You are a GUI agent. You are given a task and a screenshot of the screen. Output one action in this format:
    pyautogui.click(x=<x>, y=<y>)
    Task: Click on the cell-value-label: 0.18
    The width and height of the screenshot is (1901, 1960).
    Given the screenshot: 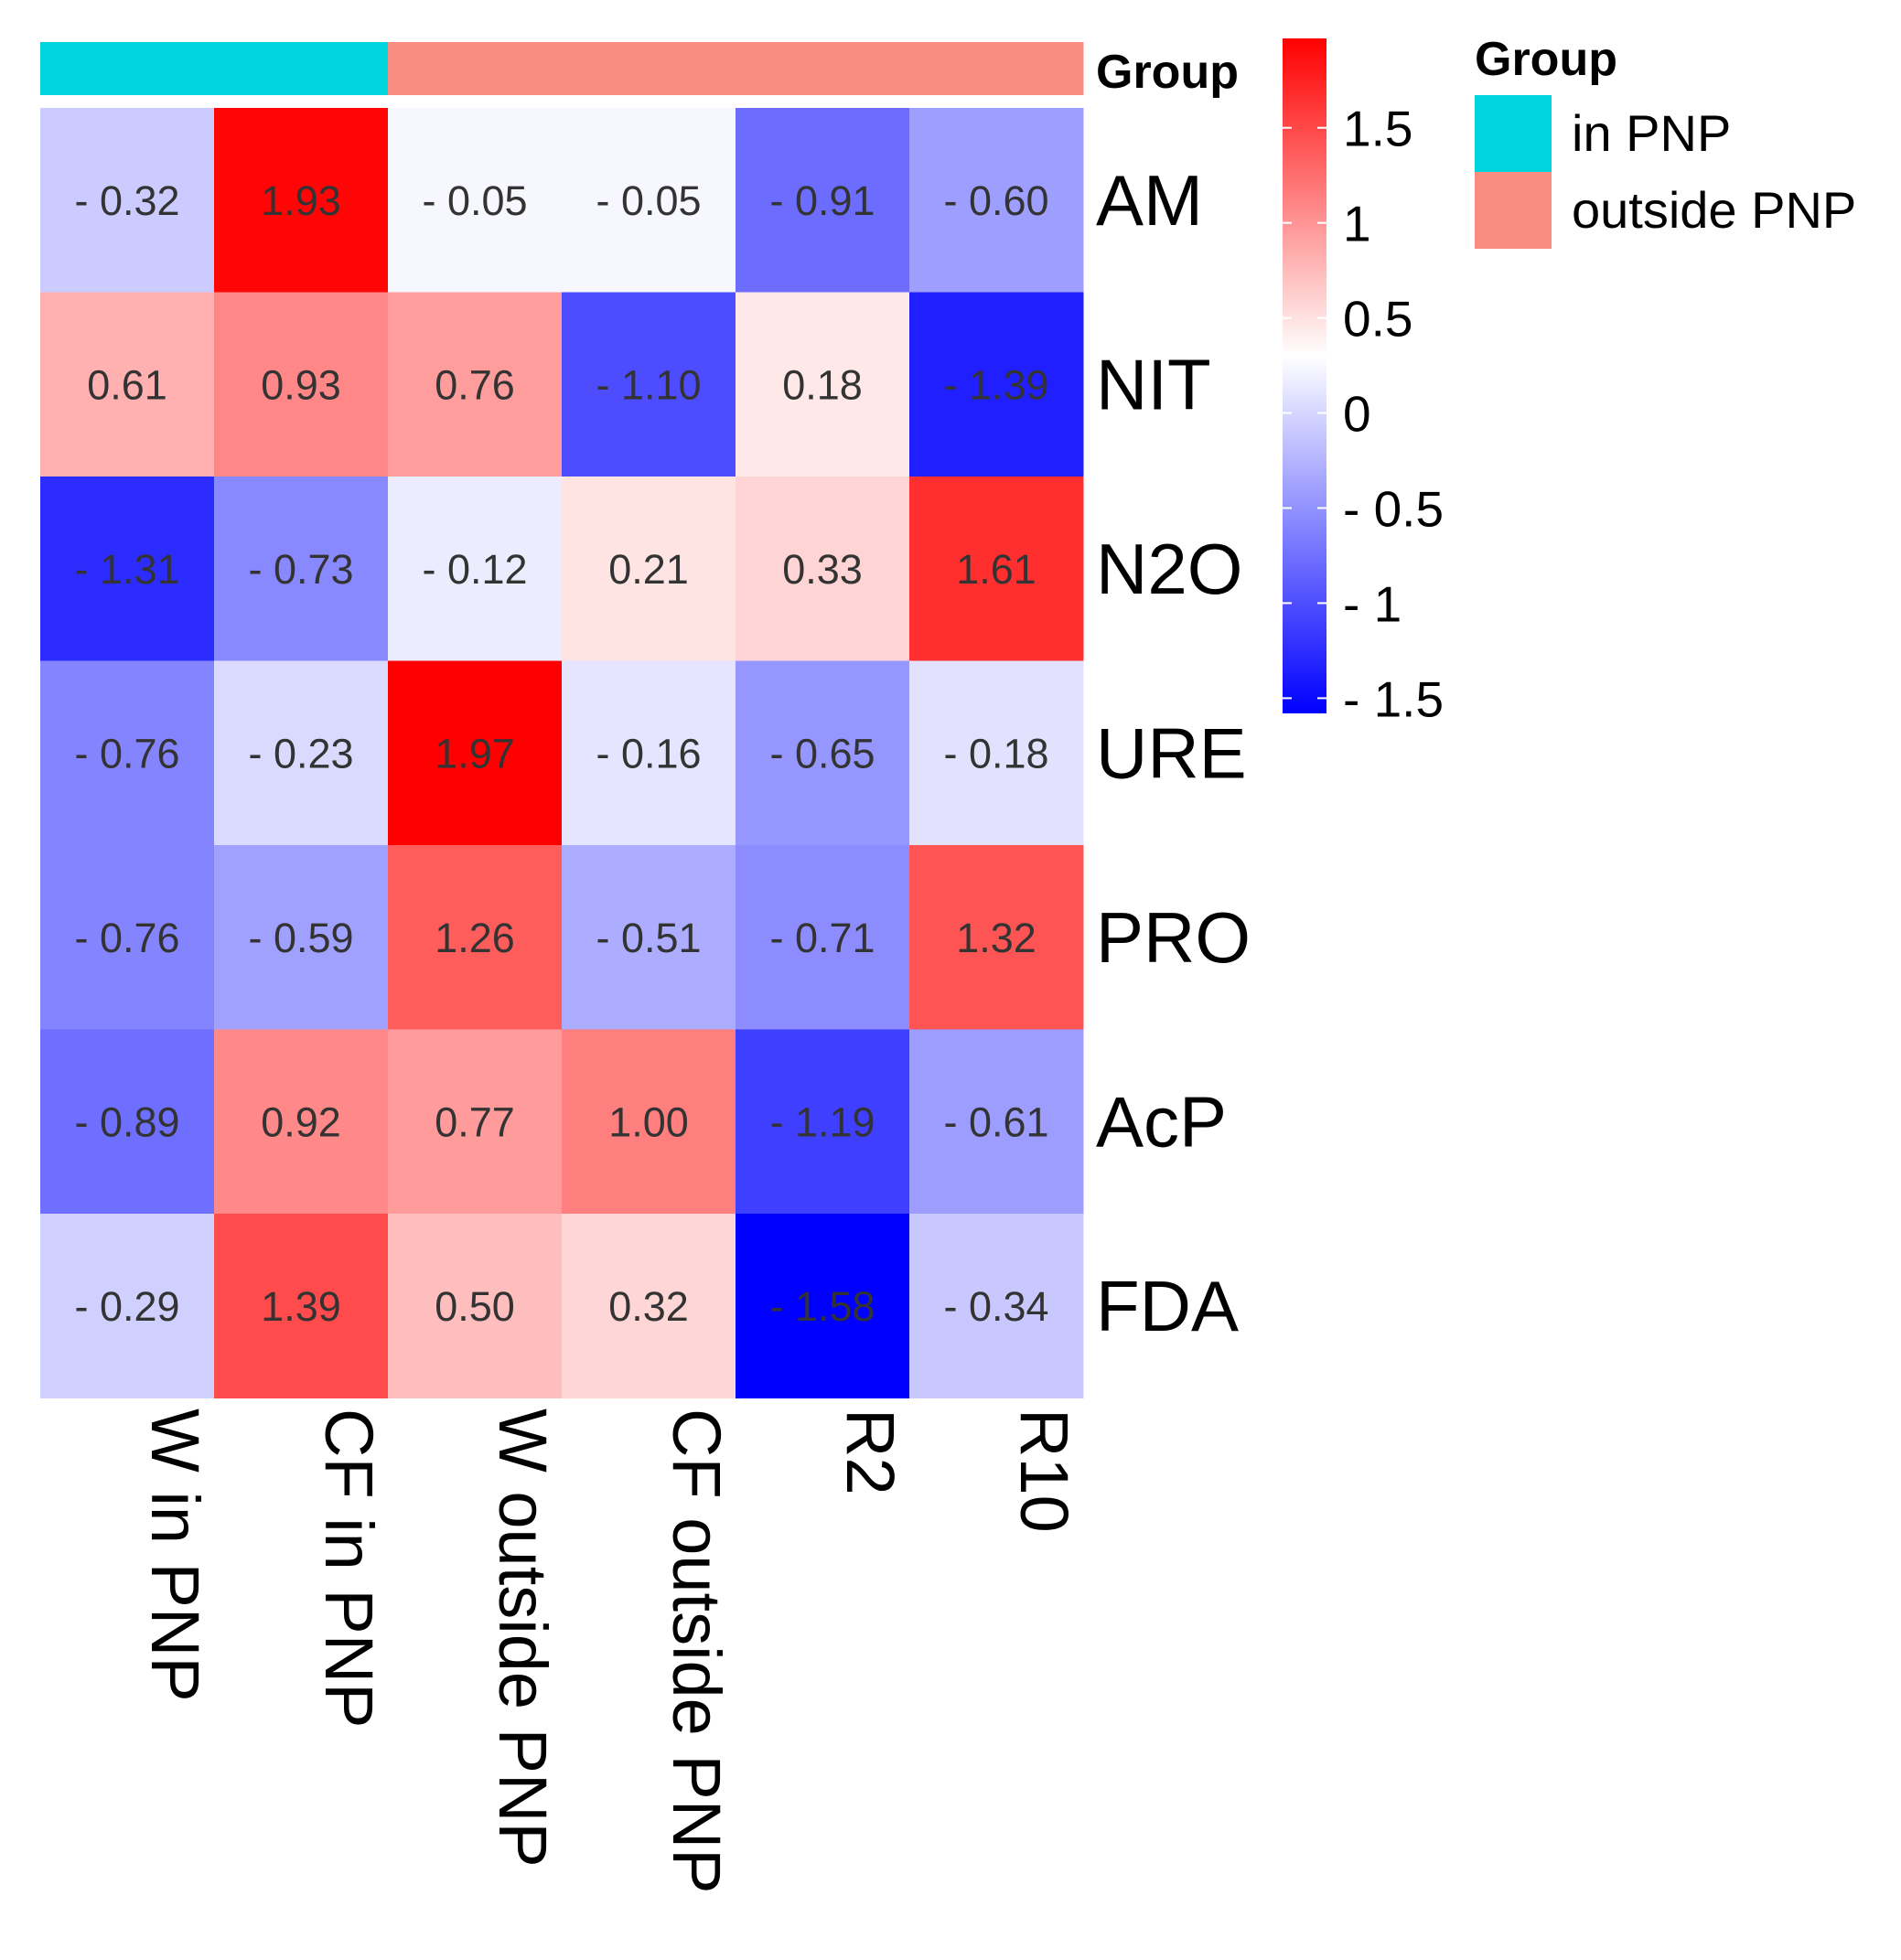 What is the action you would take?
    pyautogui.click(x=822, y=384)
    